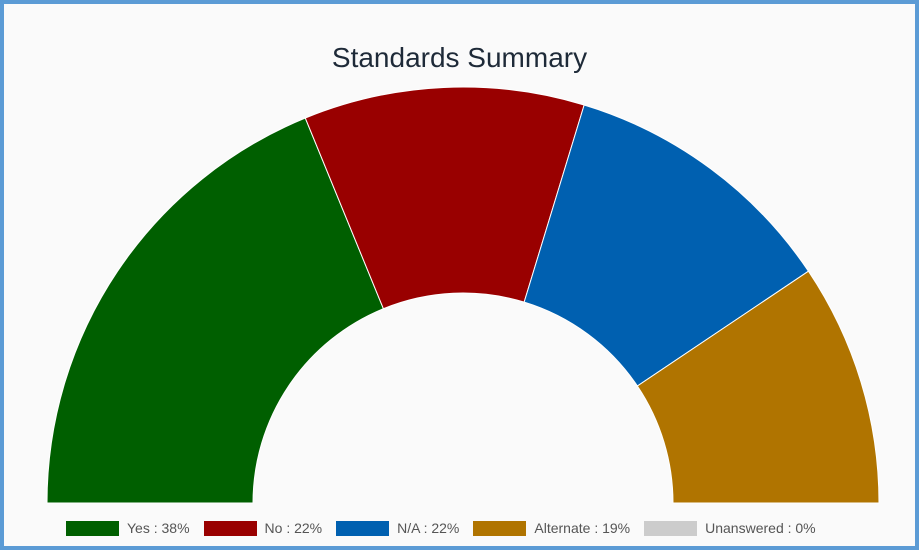 This screenshot has width=919, height=550. What do you see at coordinates (92, 528) in the screenshot?
I see `legend-swatch-yes` at bounding box center [92, 528].